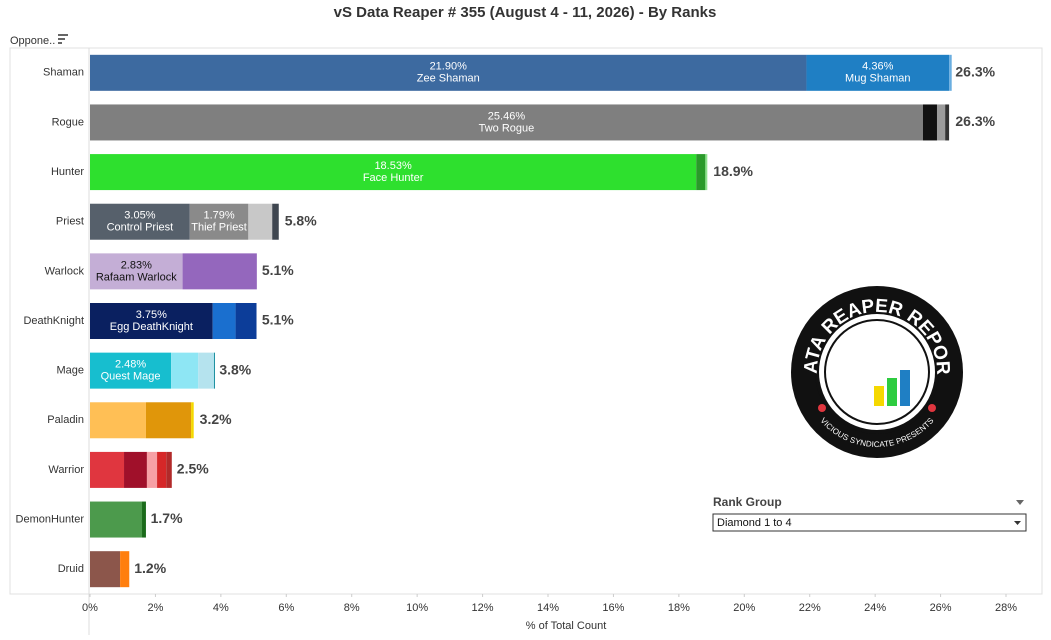  I want to click on category-label: Druid, so click(71, 569).